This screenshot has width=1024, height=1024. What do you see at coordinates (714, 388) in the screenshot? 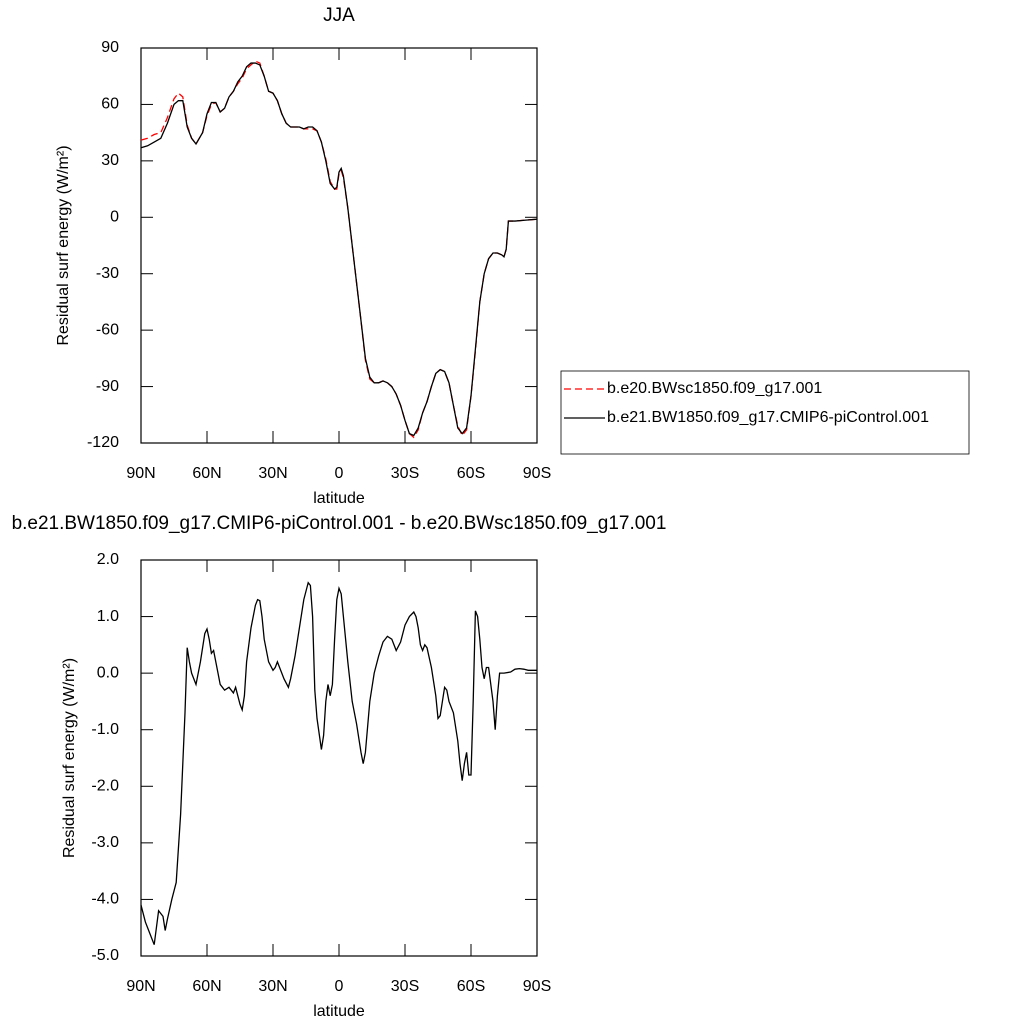
I see `legend-label: b.e20.BWsc1850.f09_g17.001` at bounding box center [714, 388].